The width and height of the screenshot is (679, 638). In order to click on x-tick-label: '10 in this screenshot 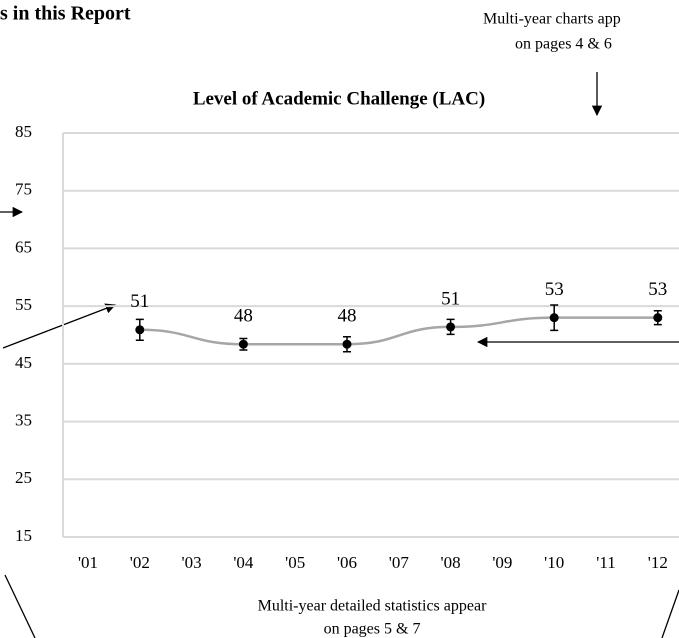, I will do `click(554, 562)`.